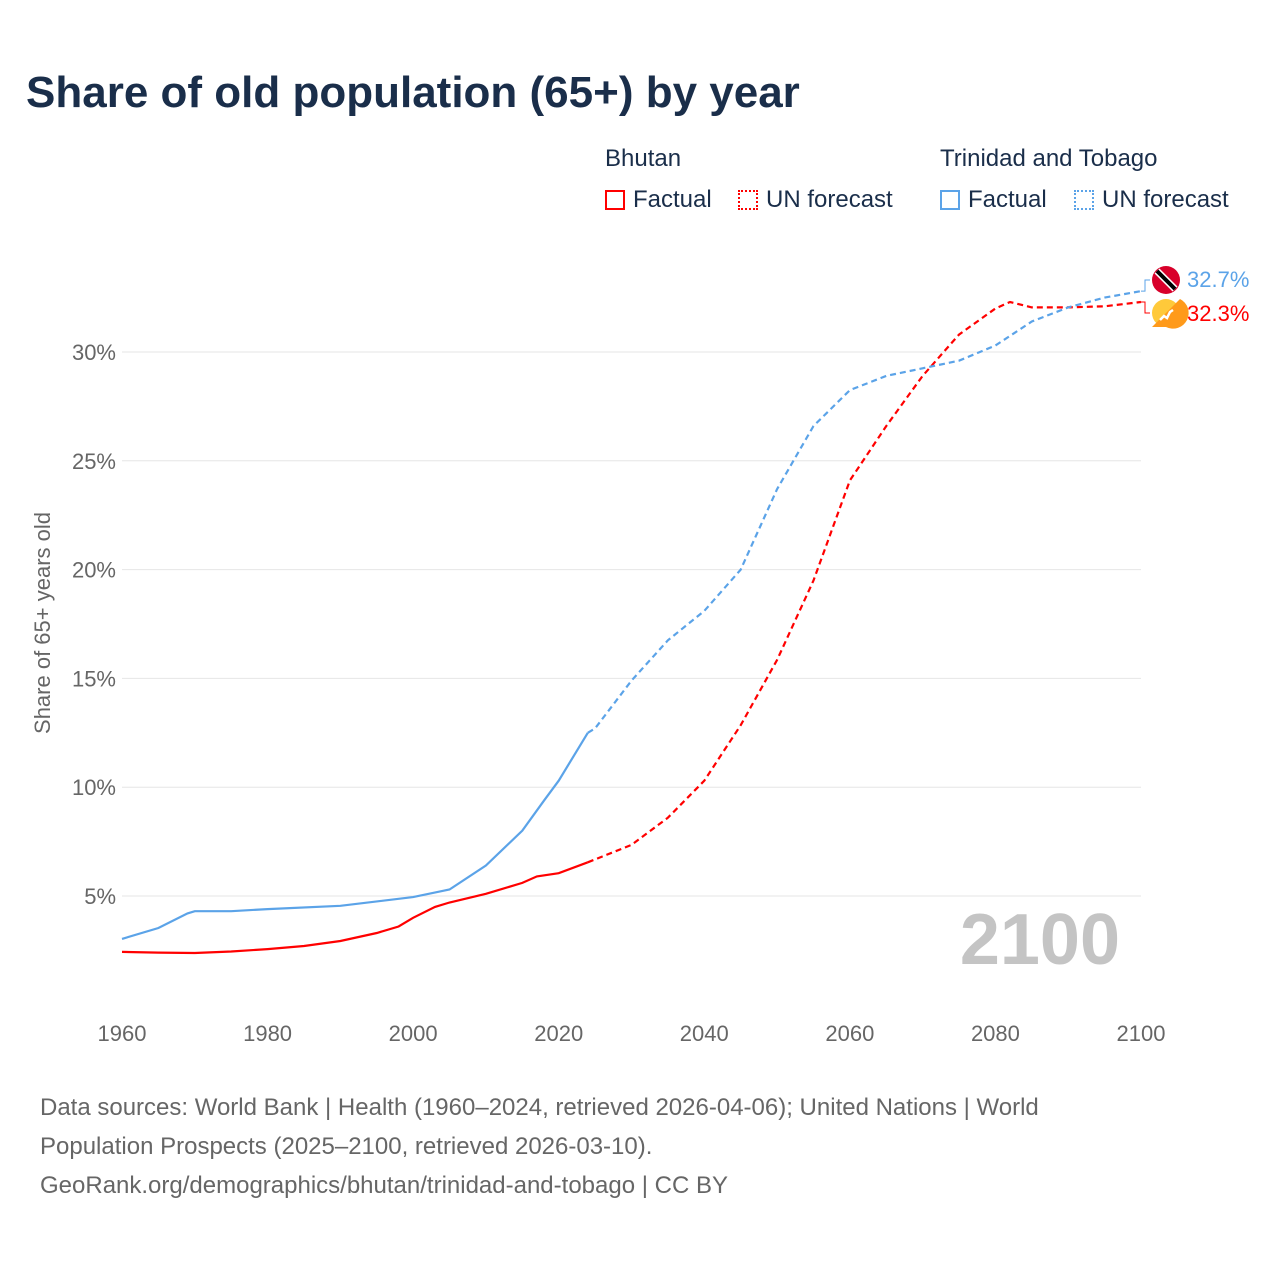 Image resolution: width=1280 pixels, height=1280 pixels. I want to click on end-value-label: 32.3%, so click(1218, 313).